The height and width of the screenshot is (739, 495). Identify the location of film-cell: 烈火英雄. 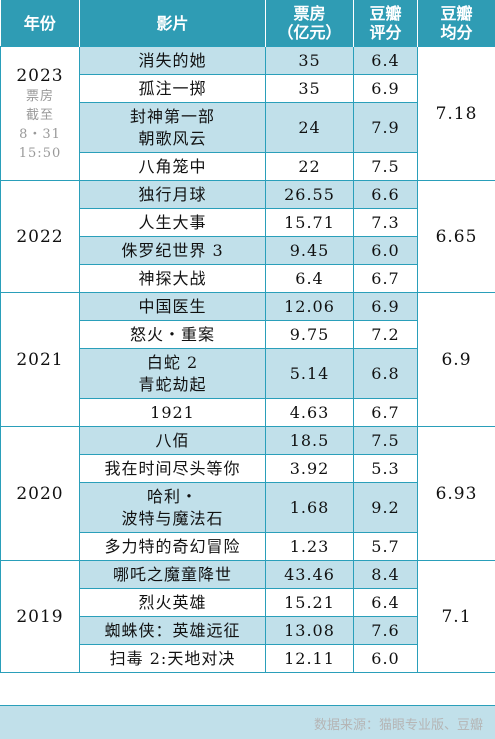
(172, 602).